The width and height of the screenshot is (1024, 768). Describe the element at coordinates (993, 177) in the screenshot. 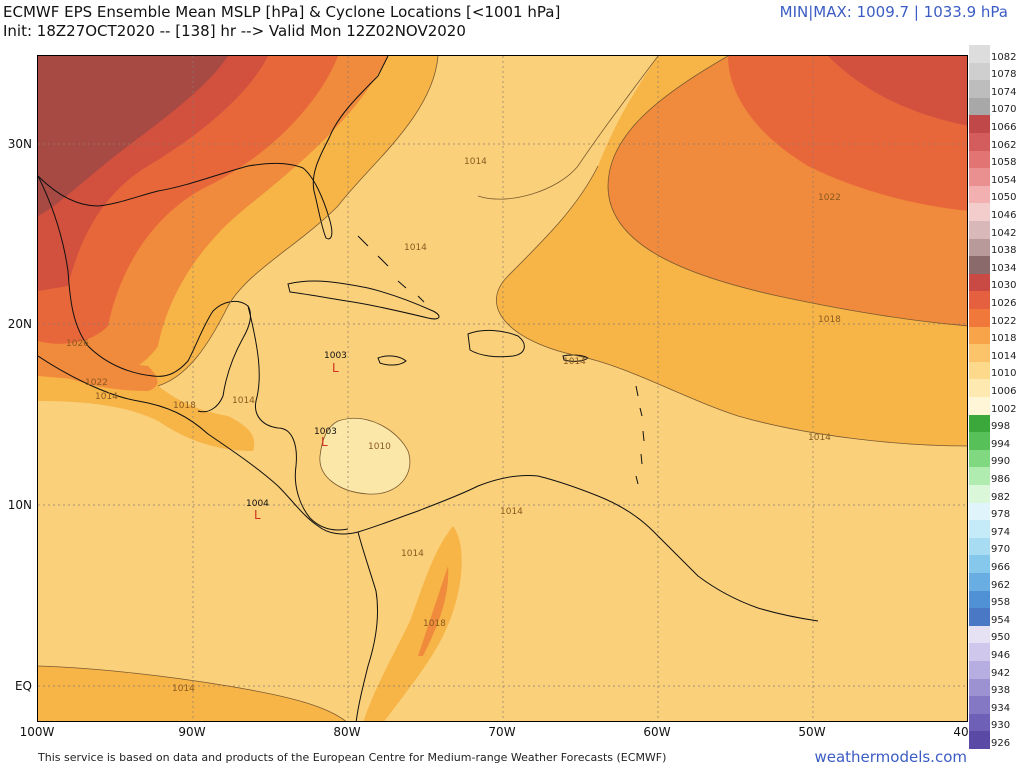

I see `colorbar-level: 1054` at that location.